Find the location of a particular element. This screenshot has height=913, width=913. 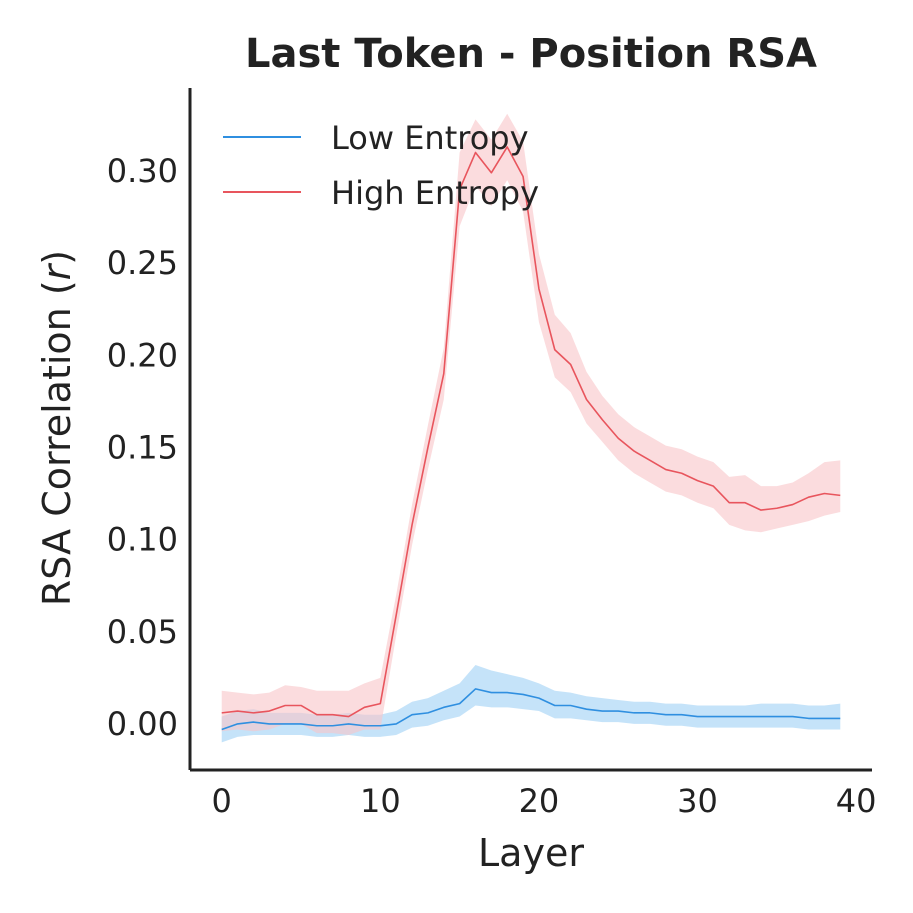

series-line-low-entropy is located at coordinates (531, 709).